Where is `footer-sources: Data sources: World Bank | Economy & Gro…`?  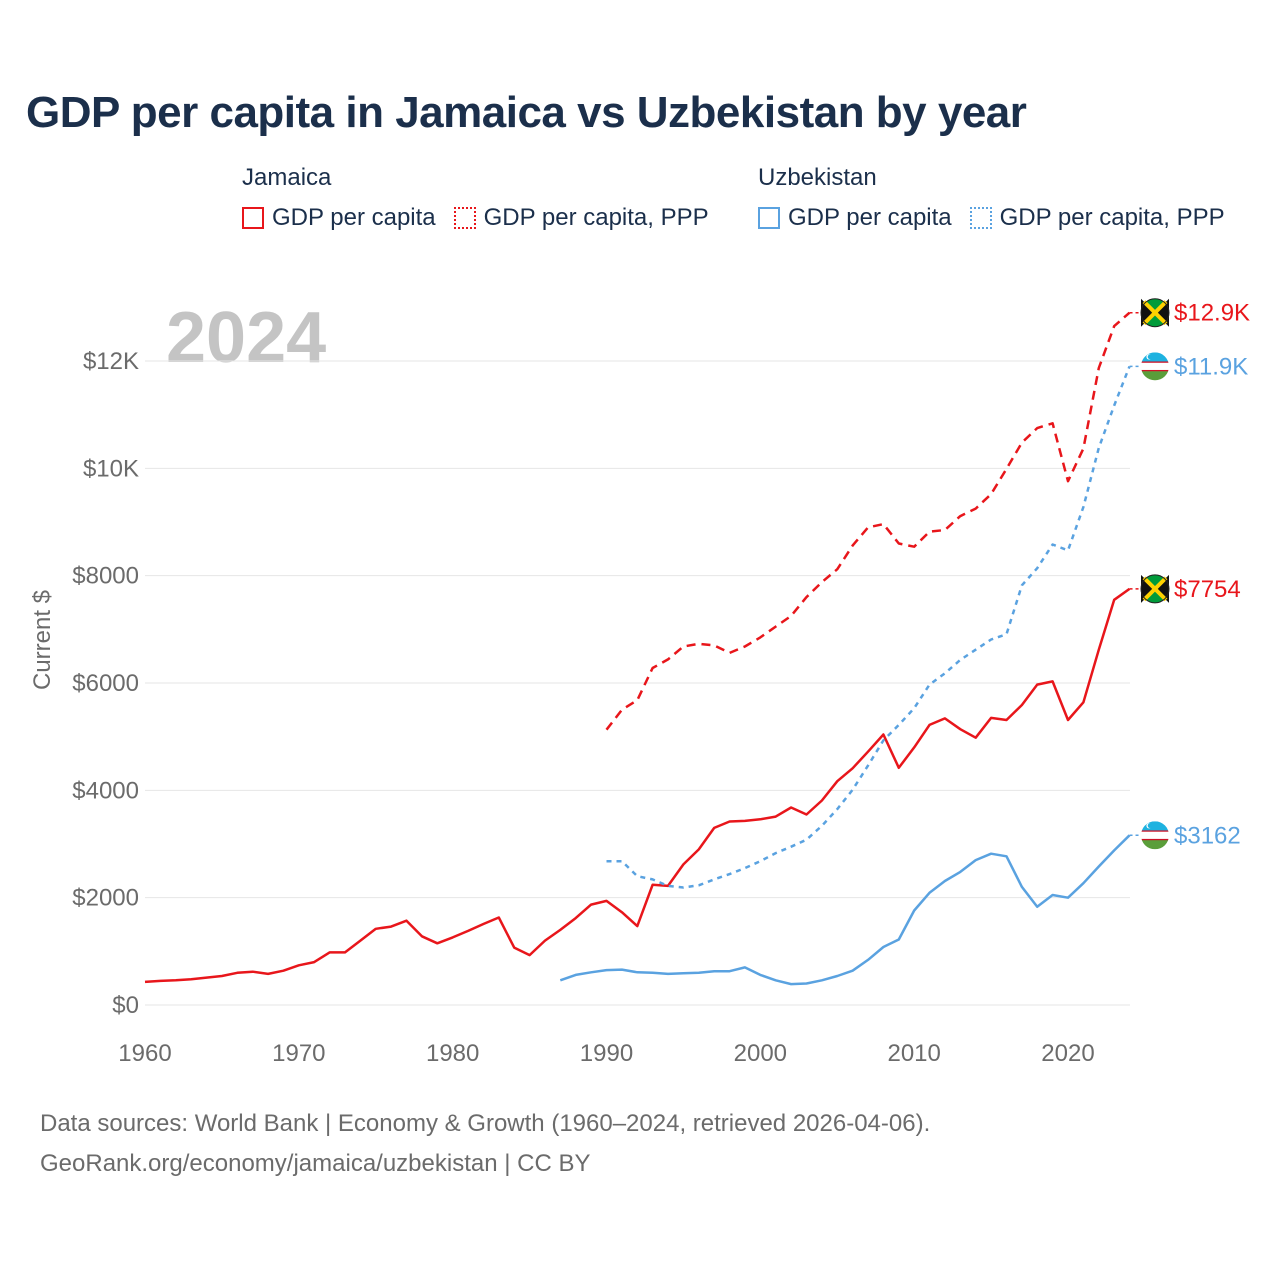
footer-sources: Data sources: World Bank | Economy & Gro… is located at coordinates (485, 1123).